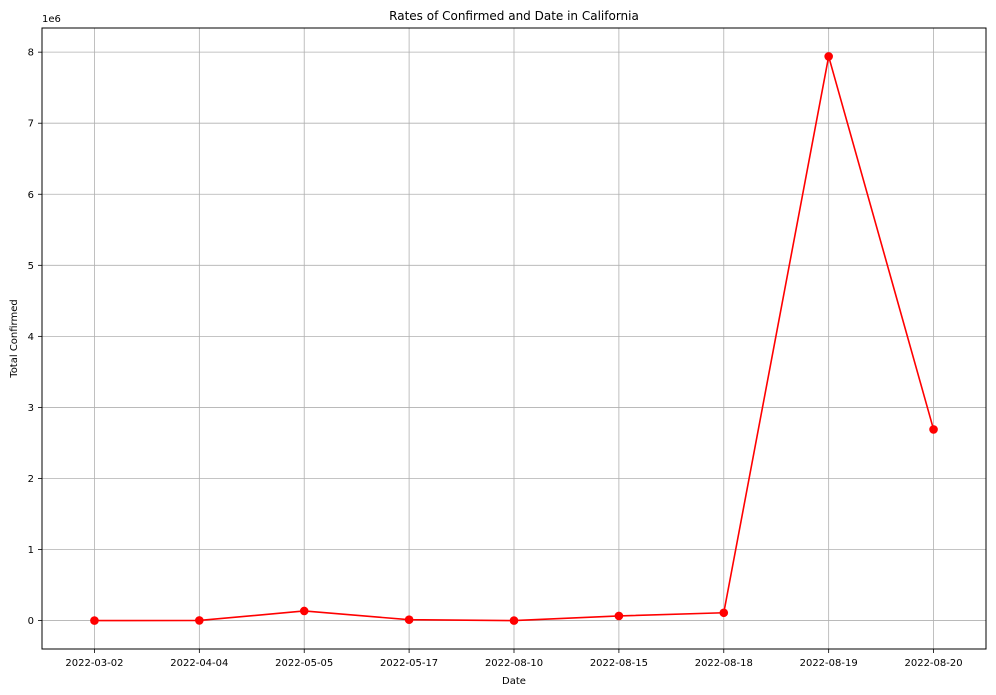 This screenshot has width=996, height=695. Describe the element at coordinates (933, 663) in the screenshot. I see `x-tick-label: 2022-08-20` at that location.